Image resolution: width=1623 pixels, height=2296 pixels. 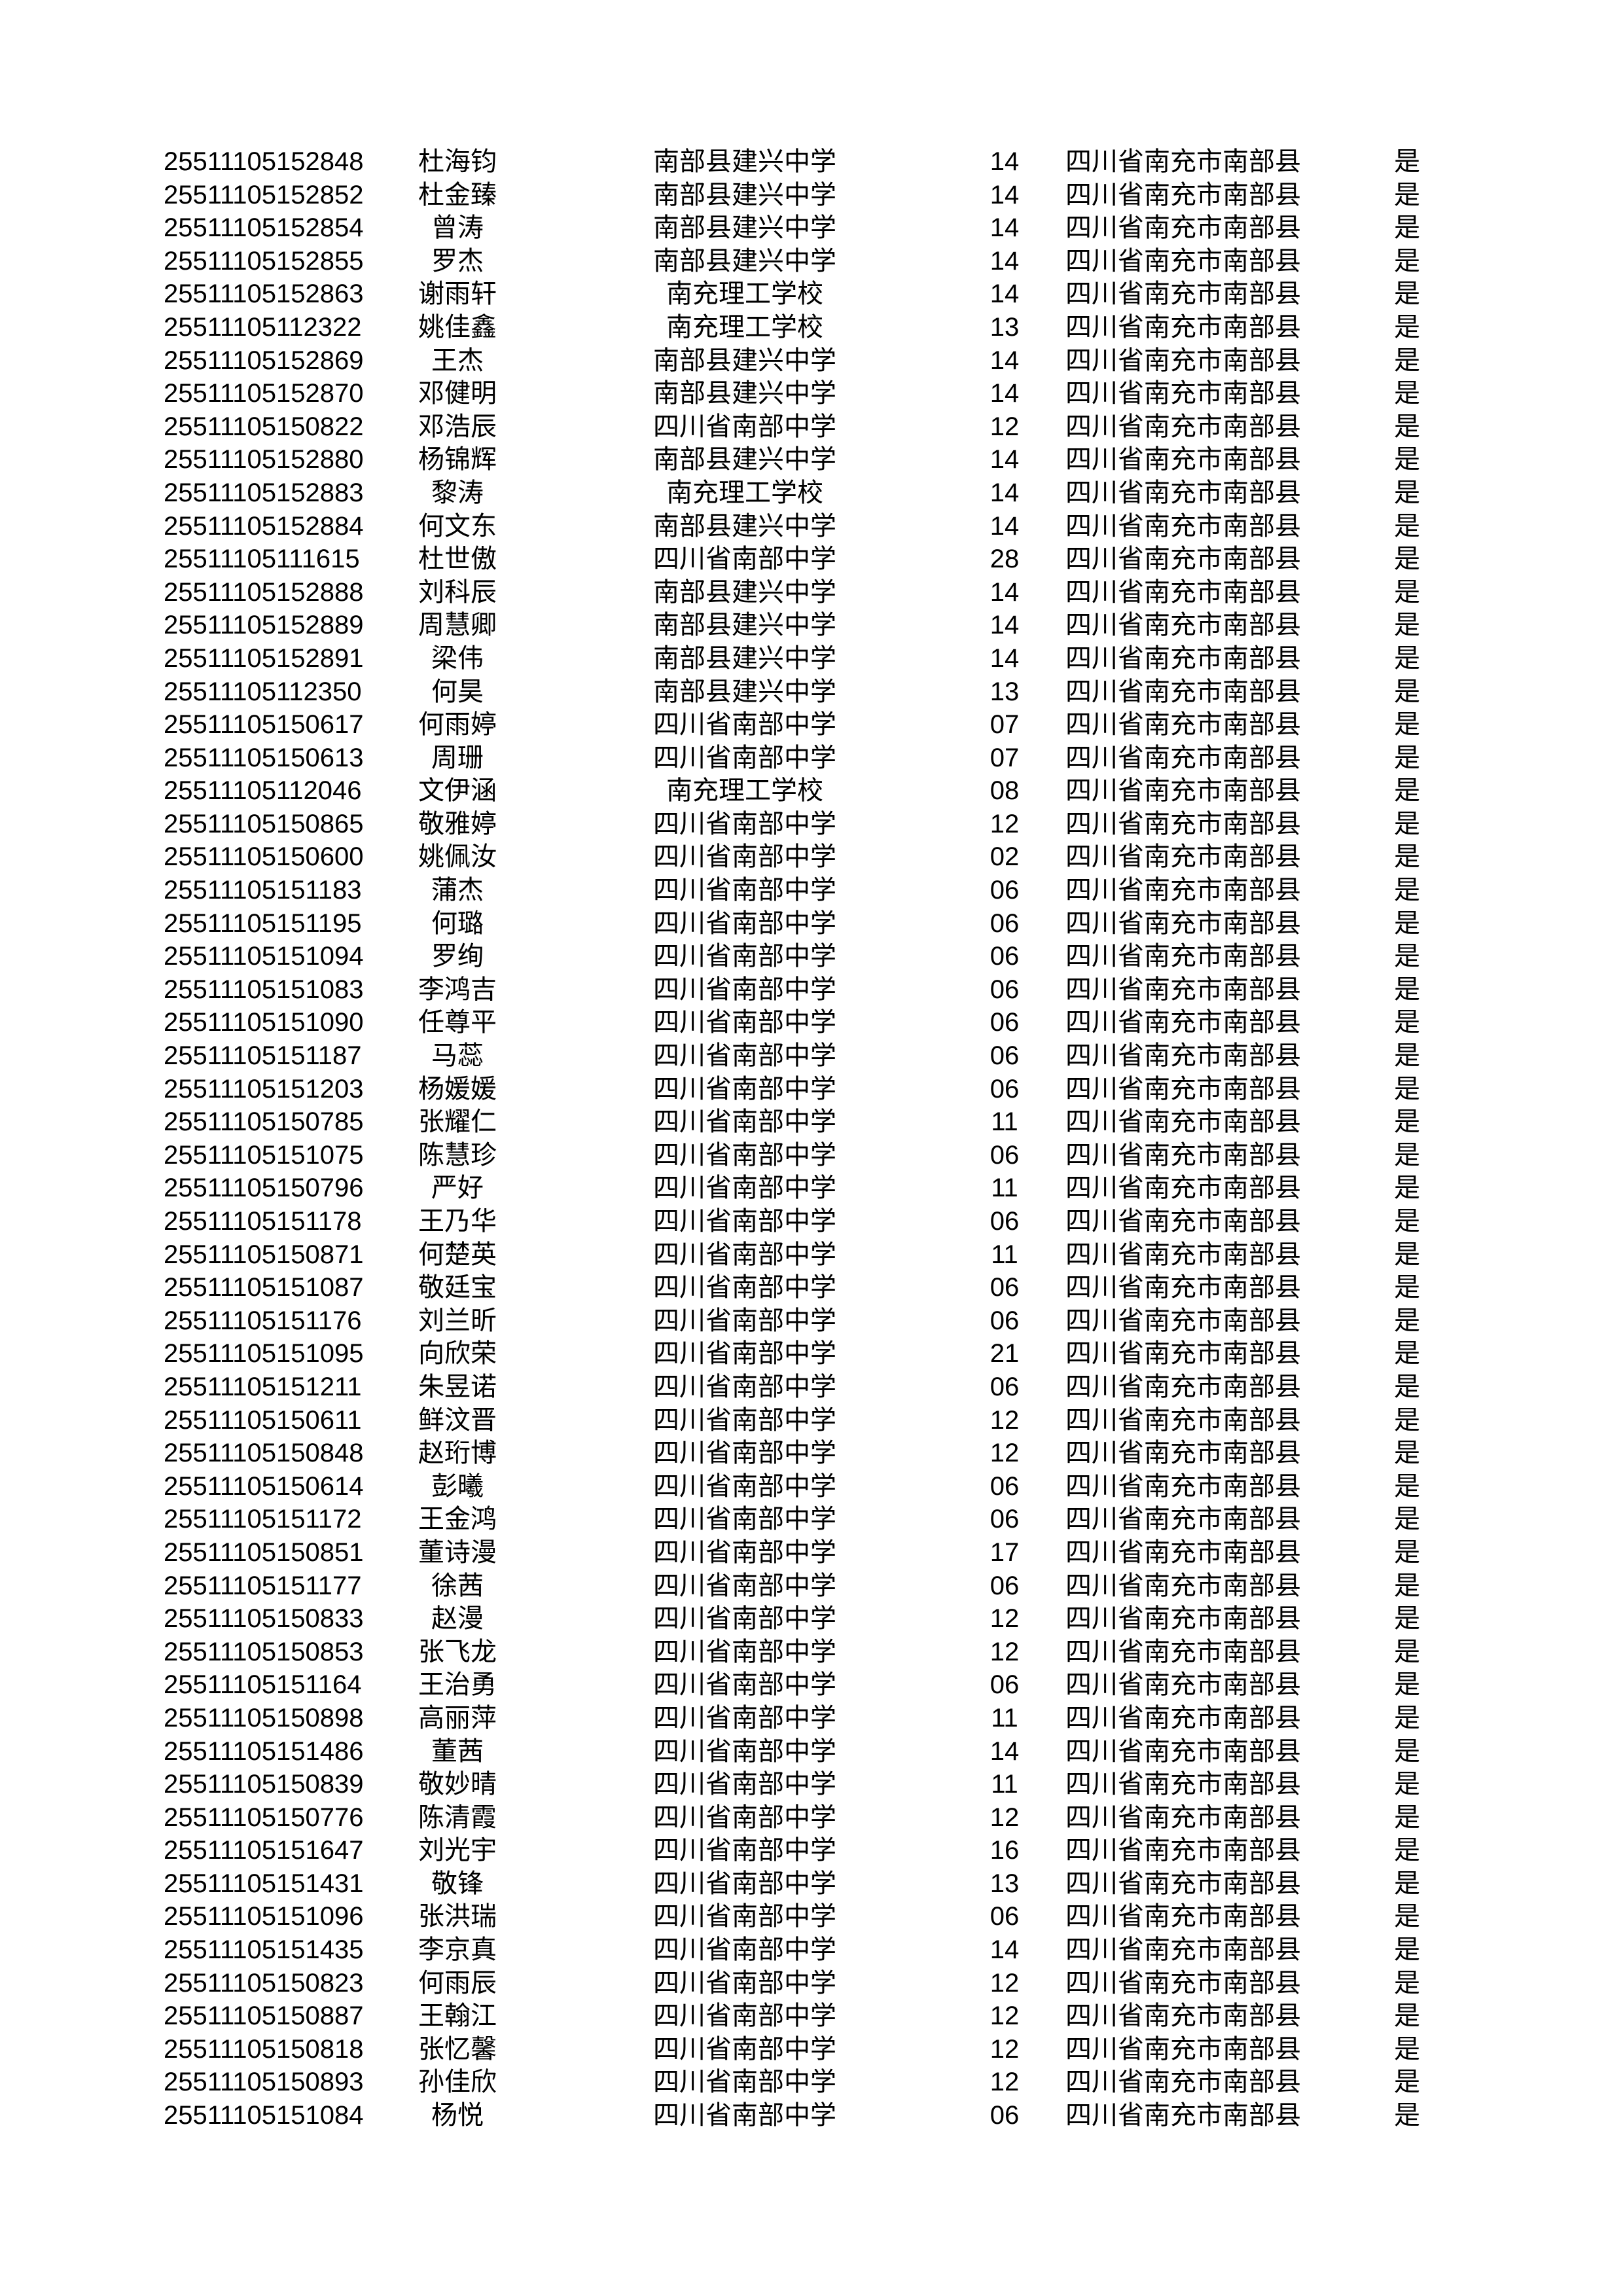 I want to click on exam-id-cell: 25511105112350, so click(x=263, y=691).